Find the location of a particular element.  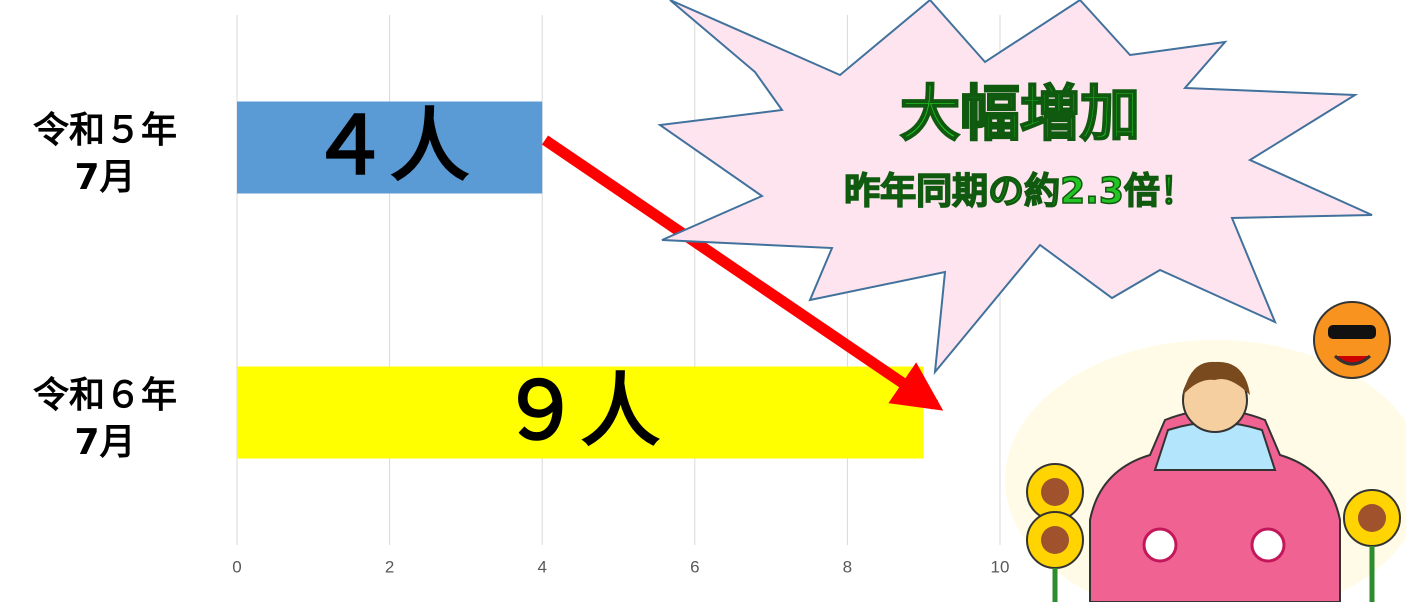

arrow is located at coordinates (742, 273).